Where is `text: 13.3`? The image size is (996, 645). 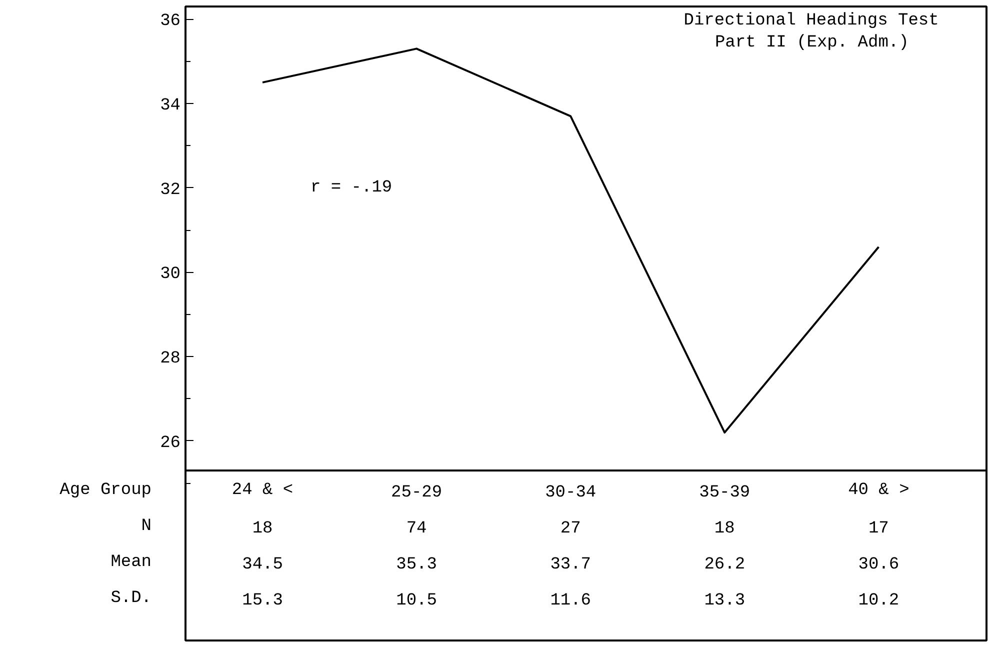
text: 13.3 is located at coordinates (725, 601).